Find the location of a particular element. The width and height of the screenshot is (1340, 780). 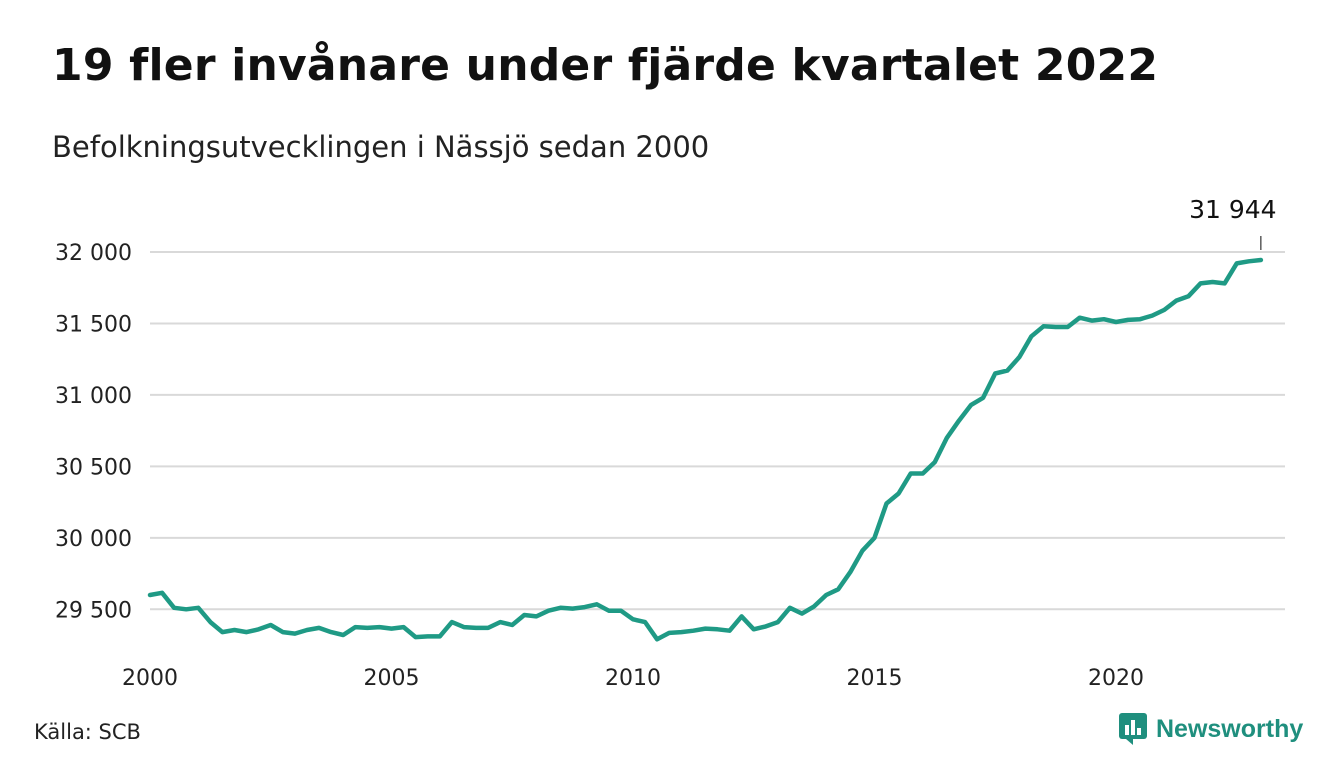

x-tick-label: 2000 is located at coordinates (150, 678).